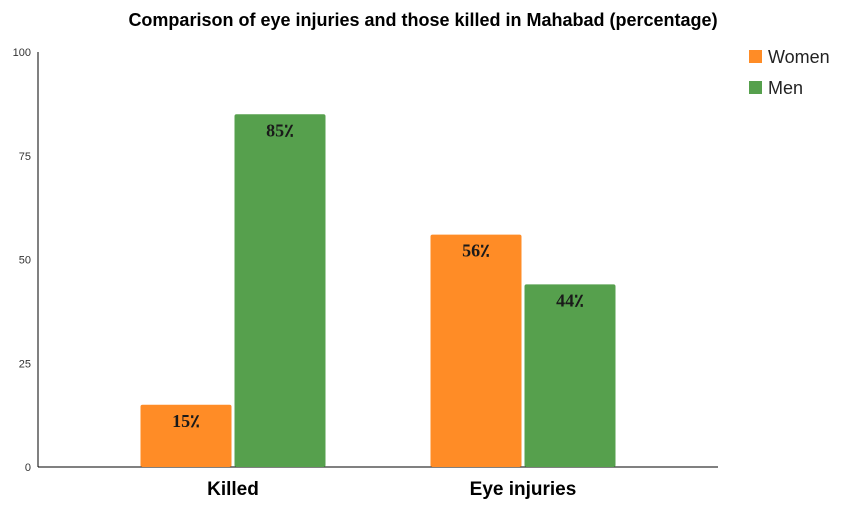 Image resolution: width=845 pixels, height=510 pixels. Describe the element at coordinates (280, 130) in the screenshot. I see `data-label: 85٪` at that location.